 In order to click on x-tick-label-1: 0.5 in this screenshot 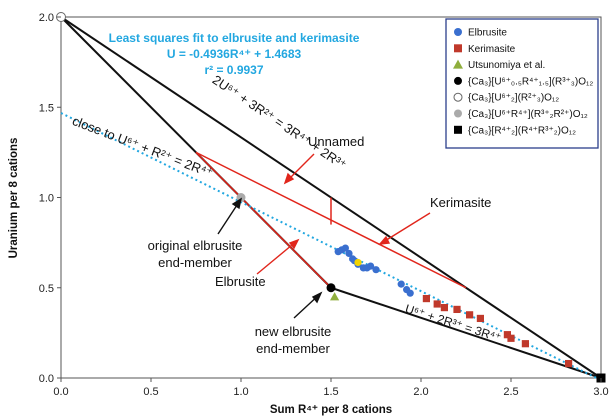, I will do `click(150, 392)`.